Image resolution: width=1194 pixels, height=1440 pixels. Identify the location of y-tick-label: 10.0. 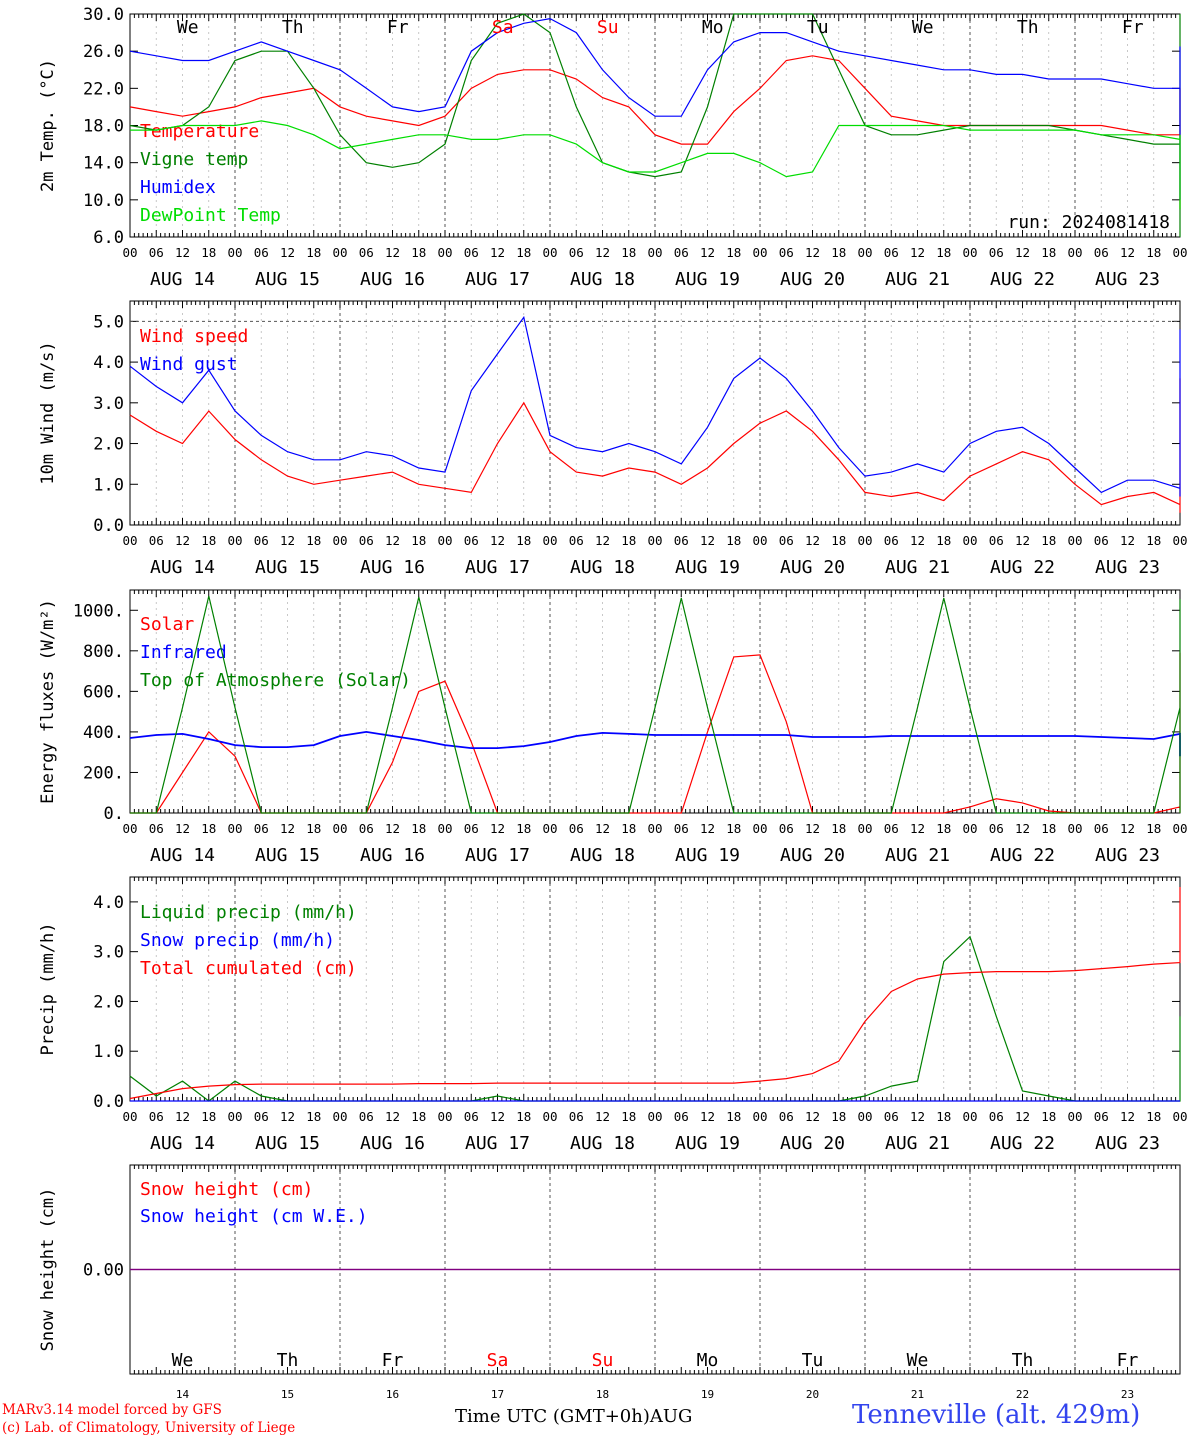
(103, 201).